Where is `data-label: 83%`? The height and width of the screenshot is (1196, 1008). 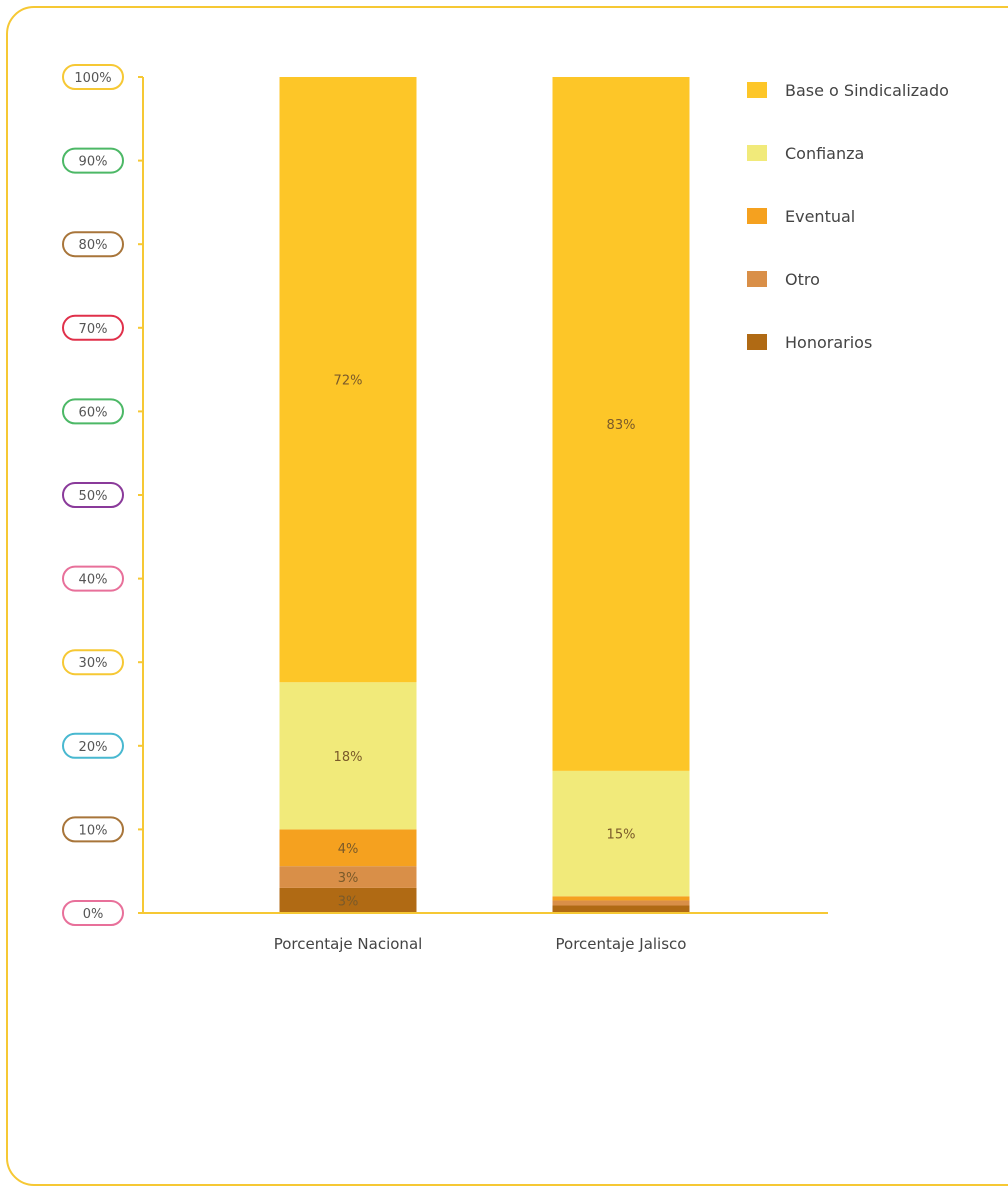
data-label: 83% is located at coordinates (621, 425).